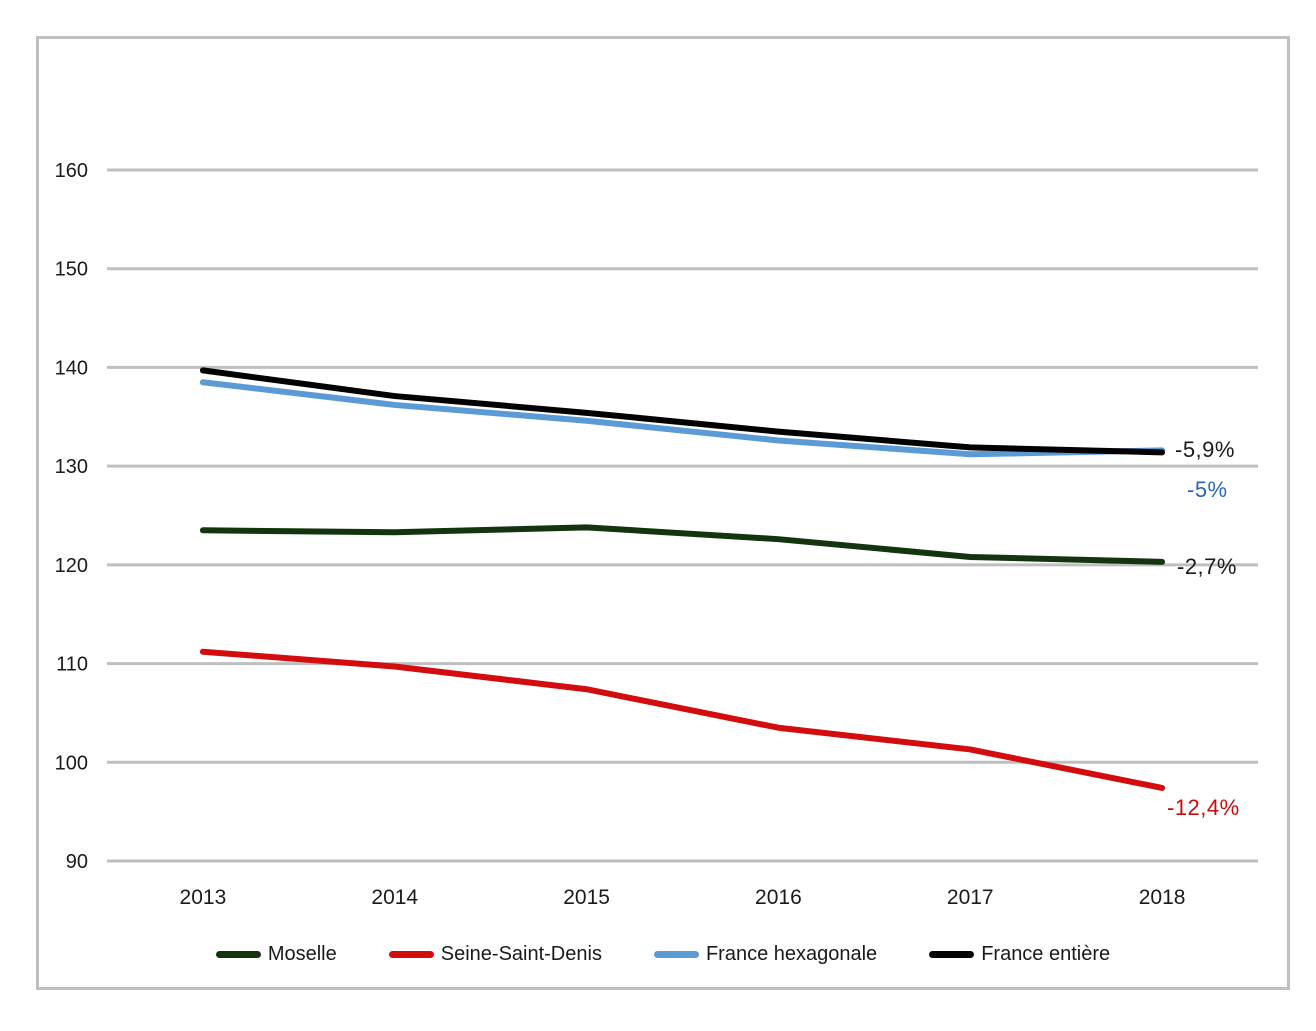  I want to click on legend-label-moselle: Moselle, so click(302, 953).